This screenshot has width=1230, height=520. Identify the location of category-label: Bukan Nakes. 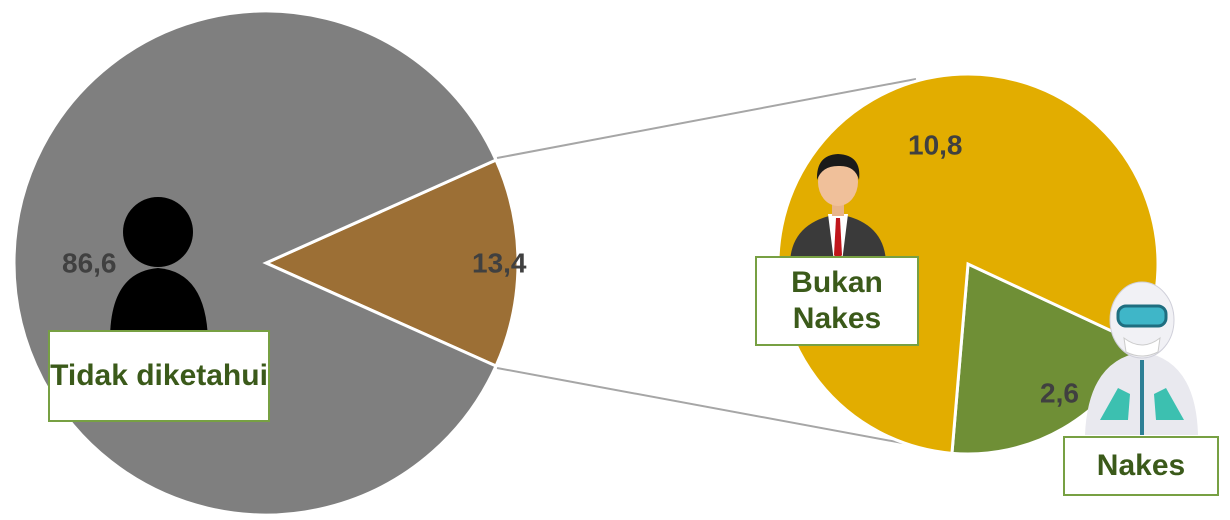
(837, 301).